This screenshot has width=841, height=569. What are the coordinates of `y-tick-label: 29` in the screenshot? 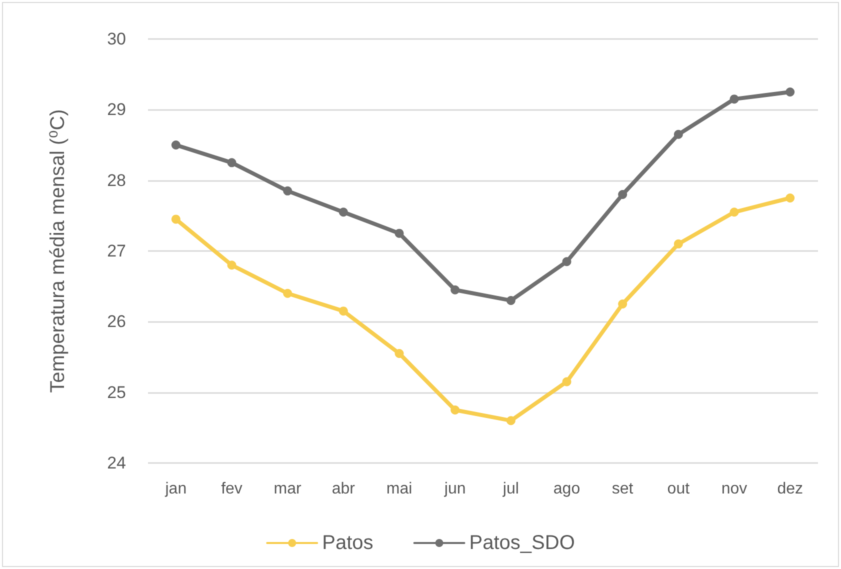 It's located at (116, 110).